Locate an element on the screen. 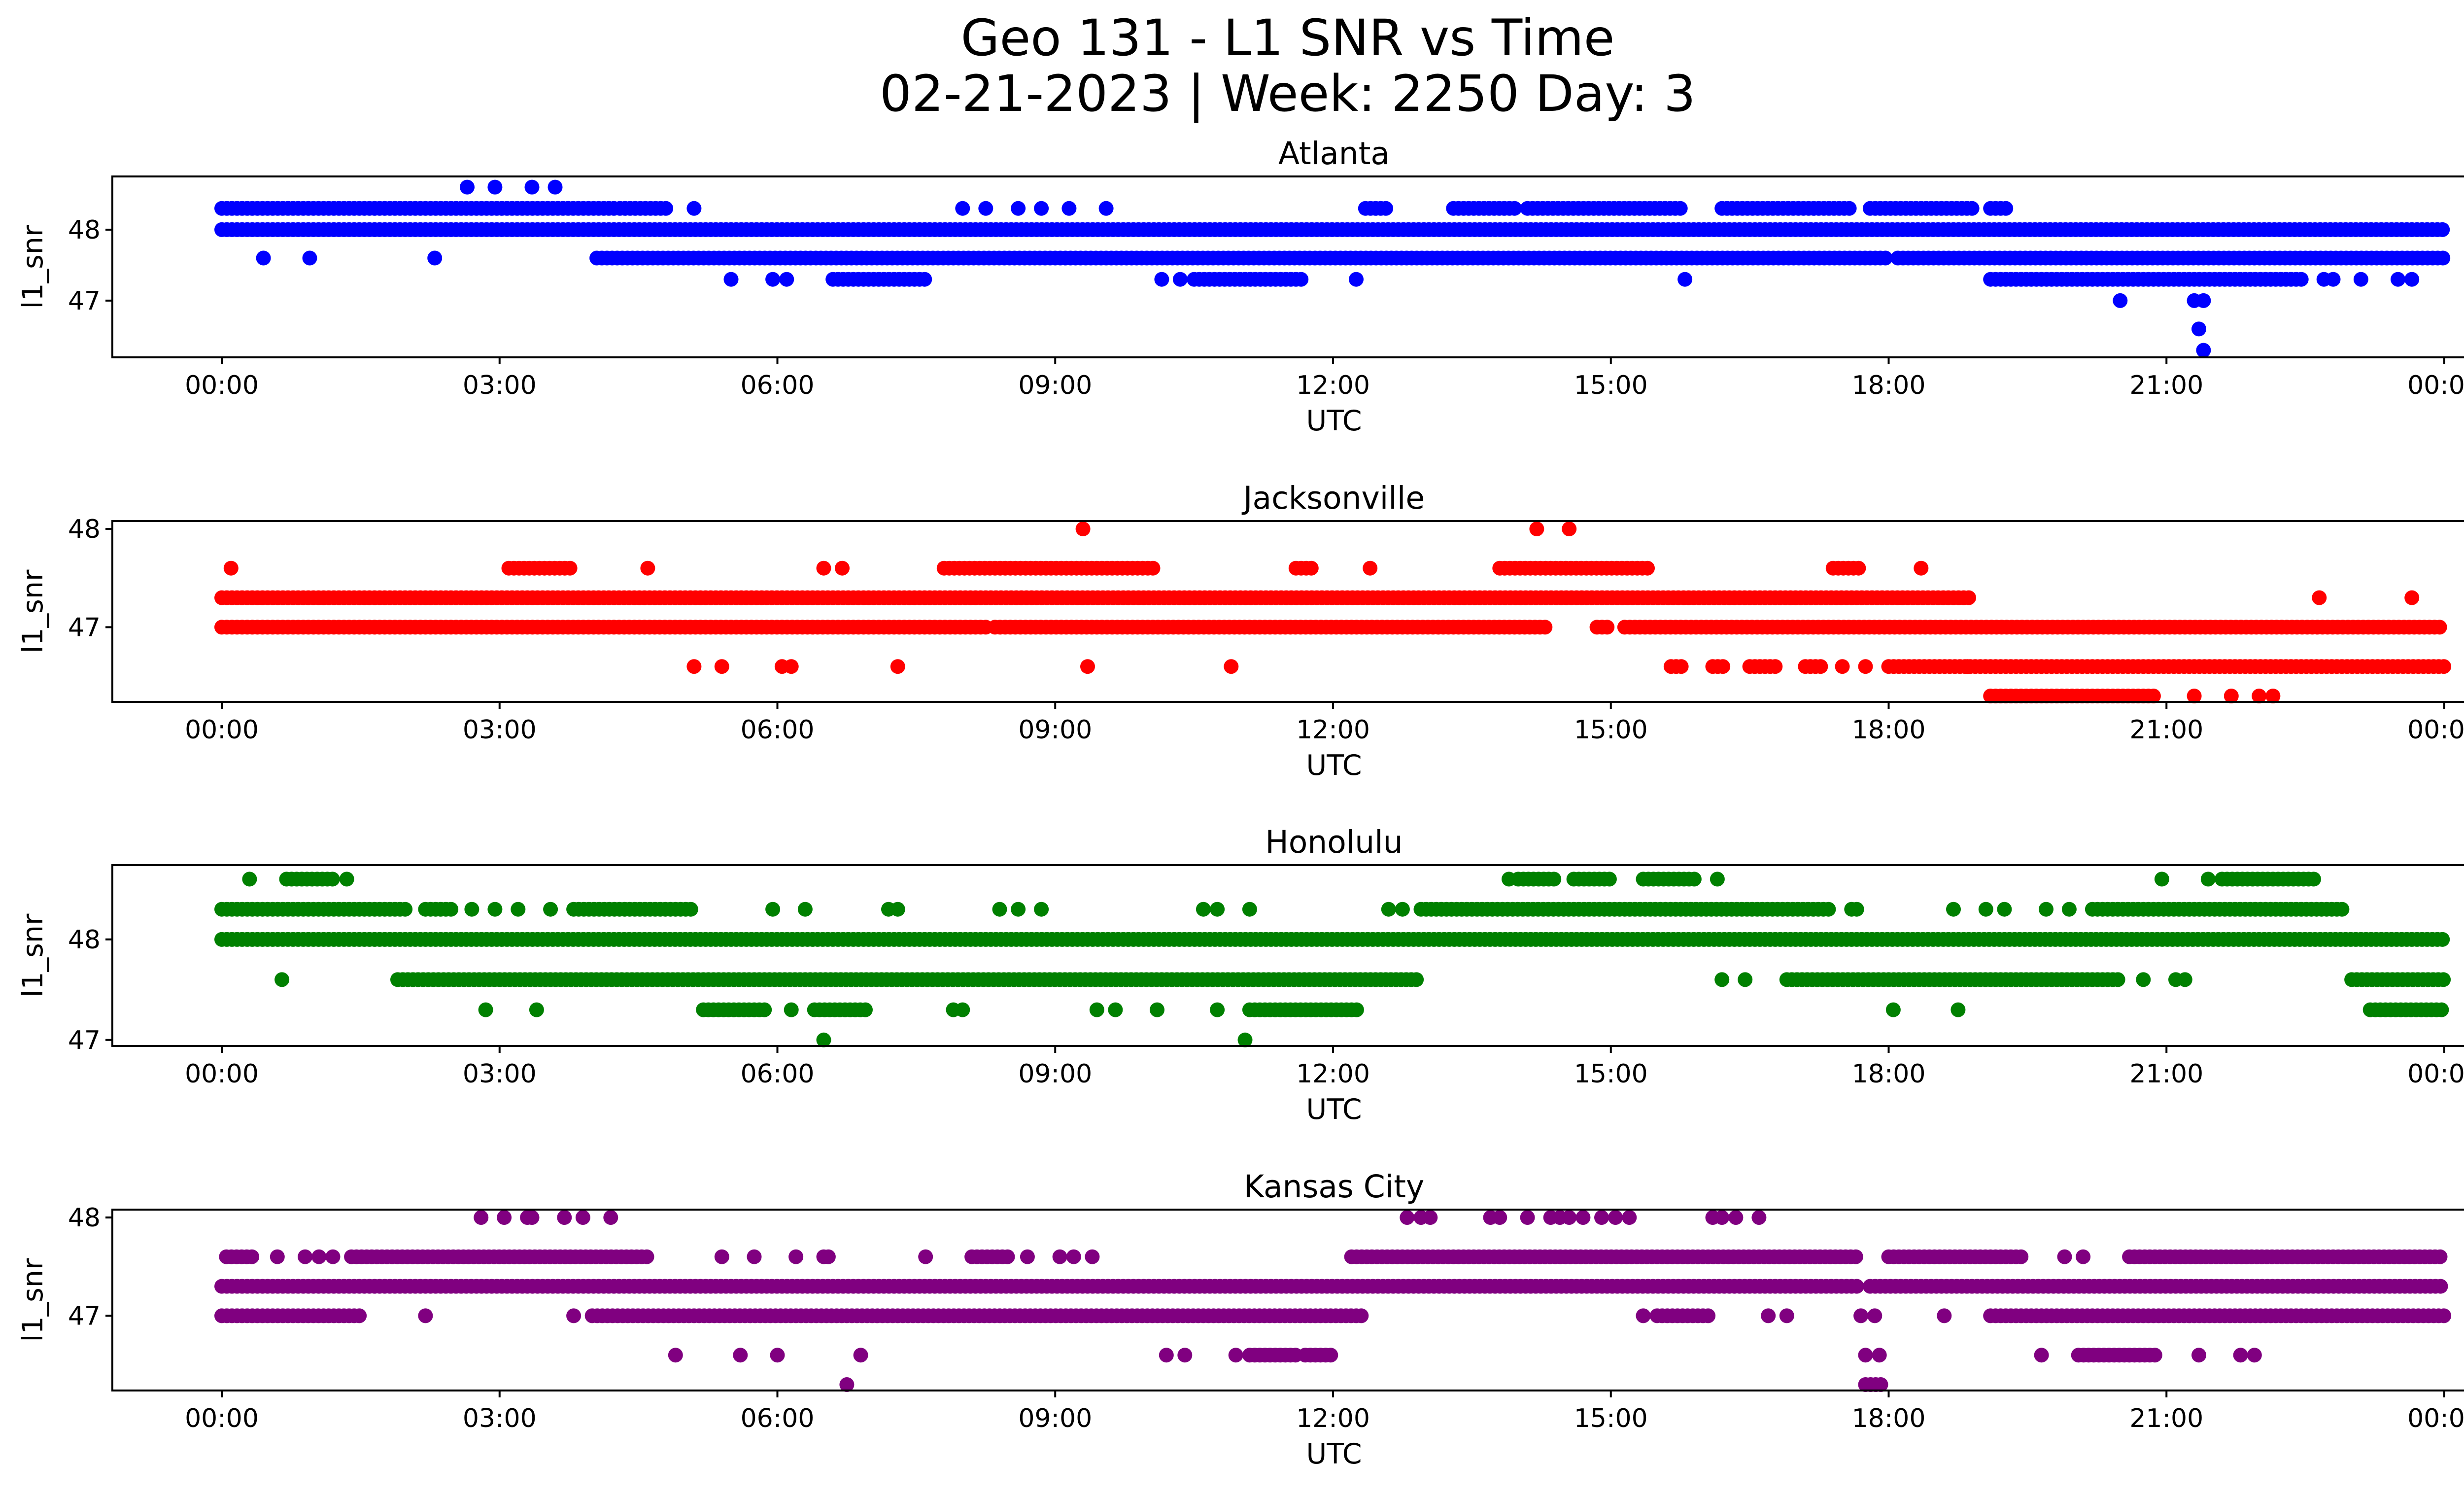 This screenshot has width=2464, height=1495. x-tick-label: 09:00 is located at coordinates (1055, 1074).